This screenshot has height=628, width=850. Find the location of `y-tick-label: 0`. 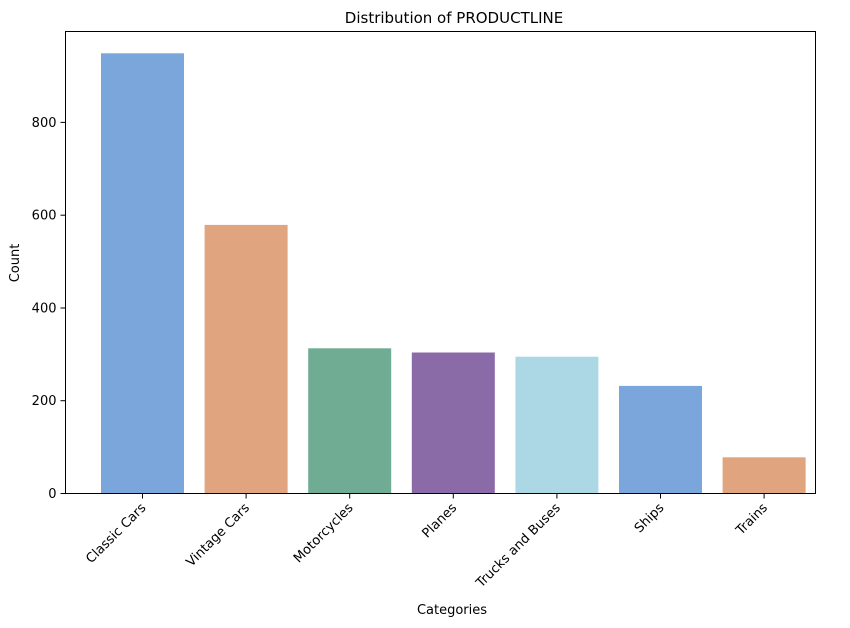

y-tick-label: 0 is located at coordinates (52, 494).